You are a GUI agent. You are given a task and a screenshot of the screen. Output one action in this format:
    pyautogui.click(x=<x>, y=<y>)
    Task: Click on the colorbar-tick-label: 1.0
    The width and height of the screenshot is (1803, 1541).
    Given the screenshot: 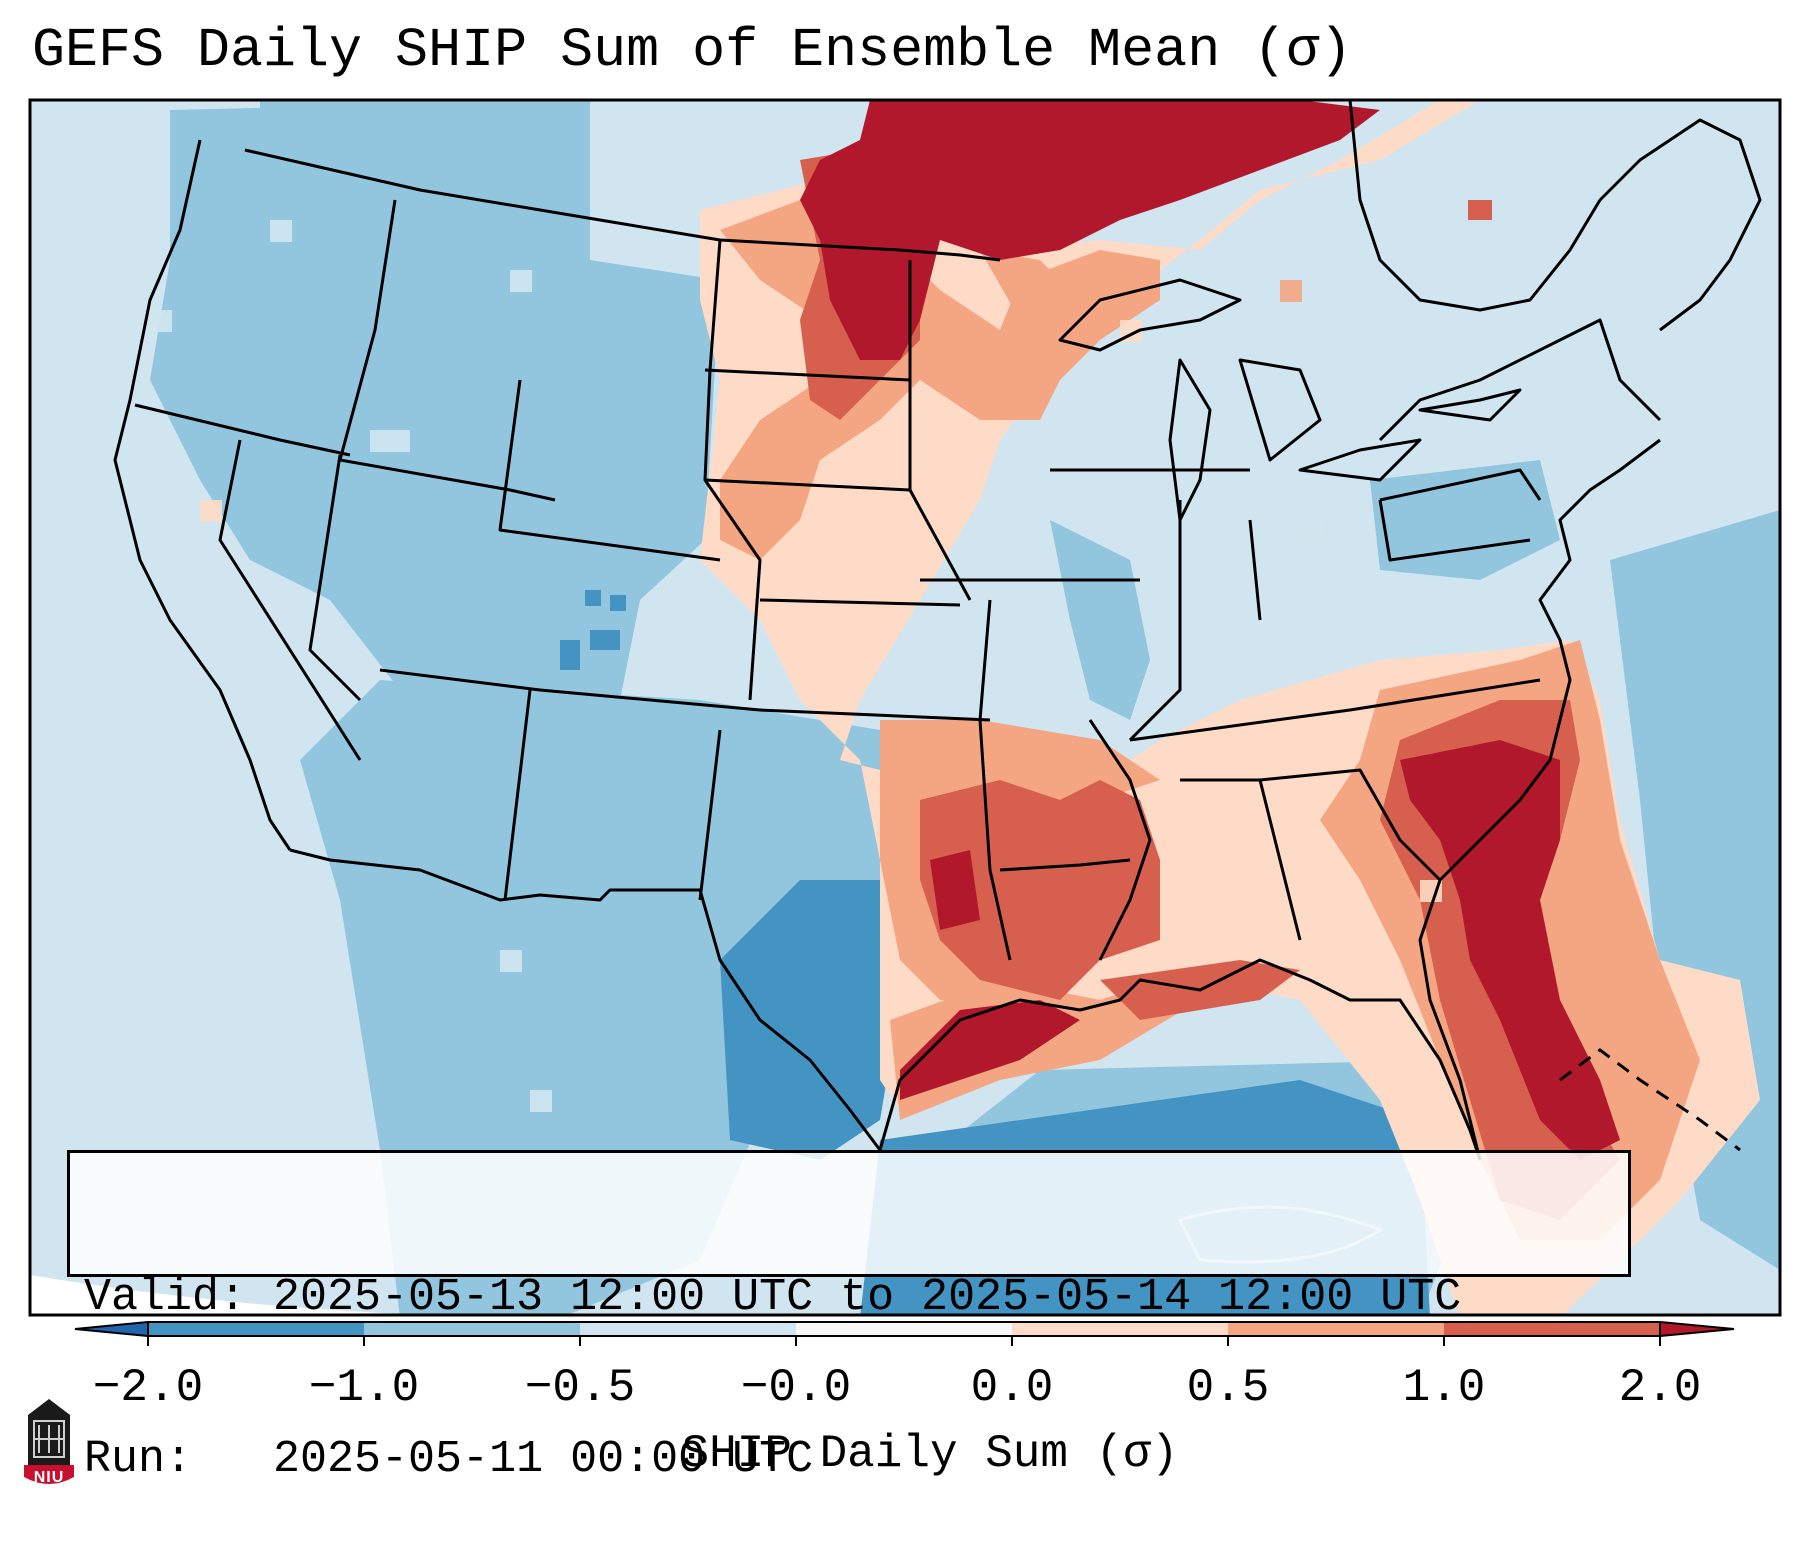 What is the action you would take?
    pyautogui.click(x=1444, y=1388)
    